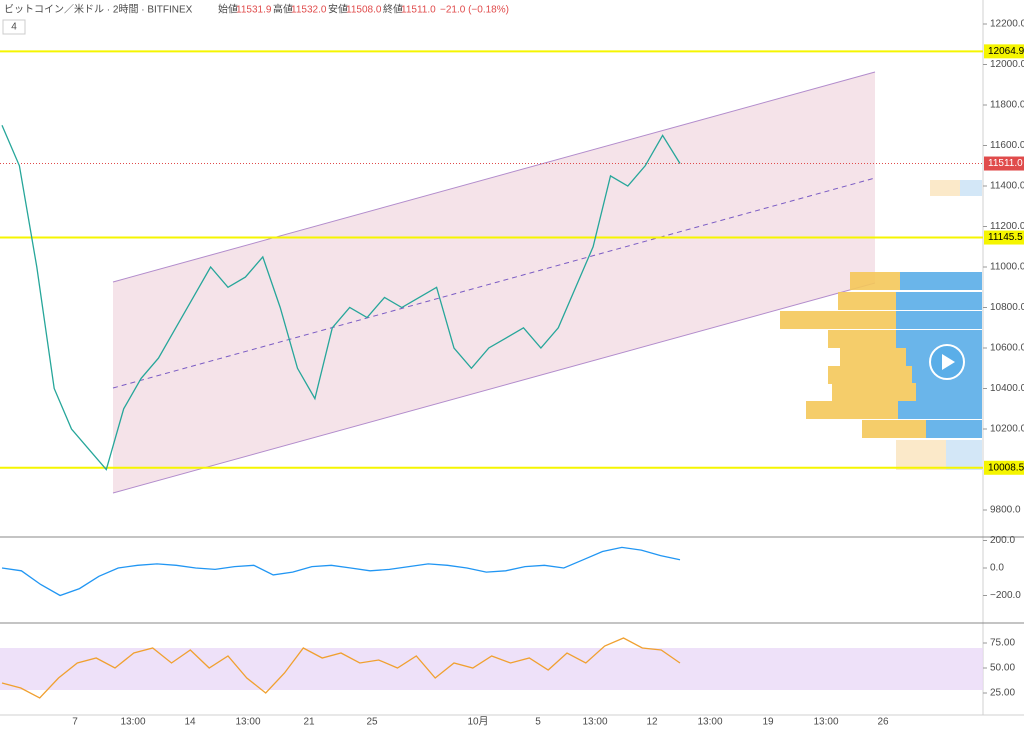 The image size is (1024, 730). What do you see at coordinates (538, 722) in the screenshot?
I see `time-label: 5` at bounding box center [538, 722].